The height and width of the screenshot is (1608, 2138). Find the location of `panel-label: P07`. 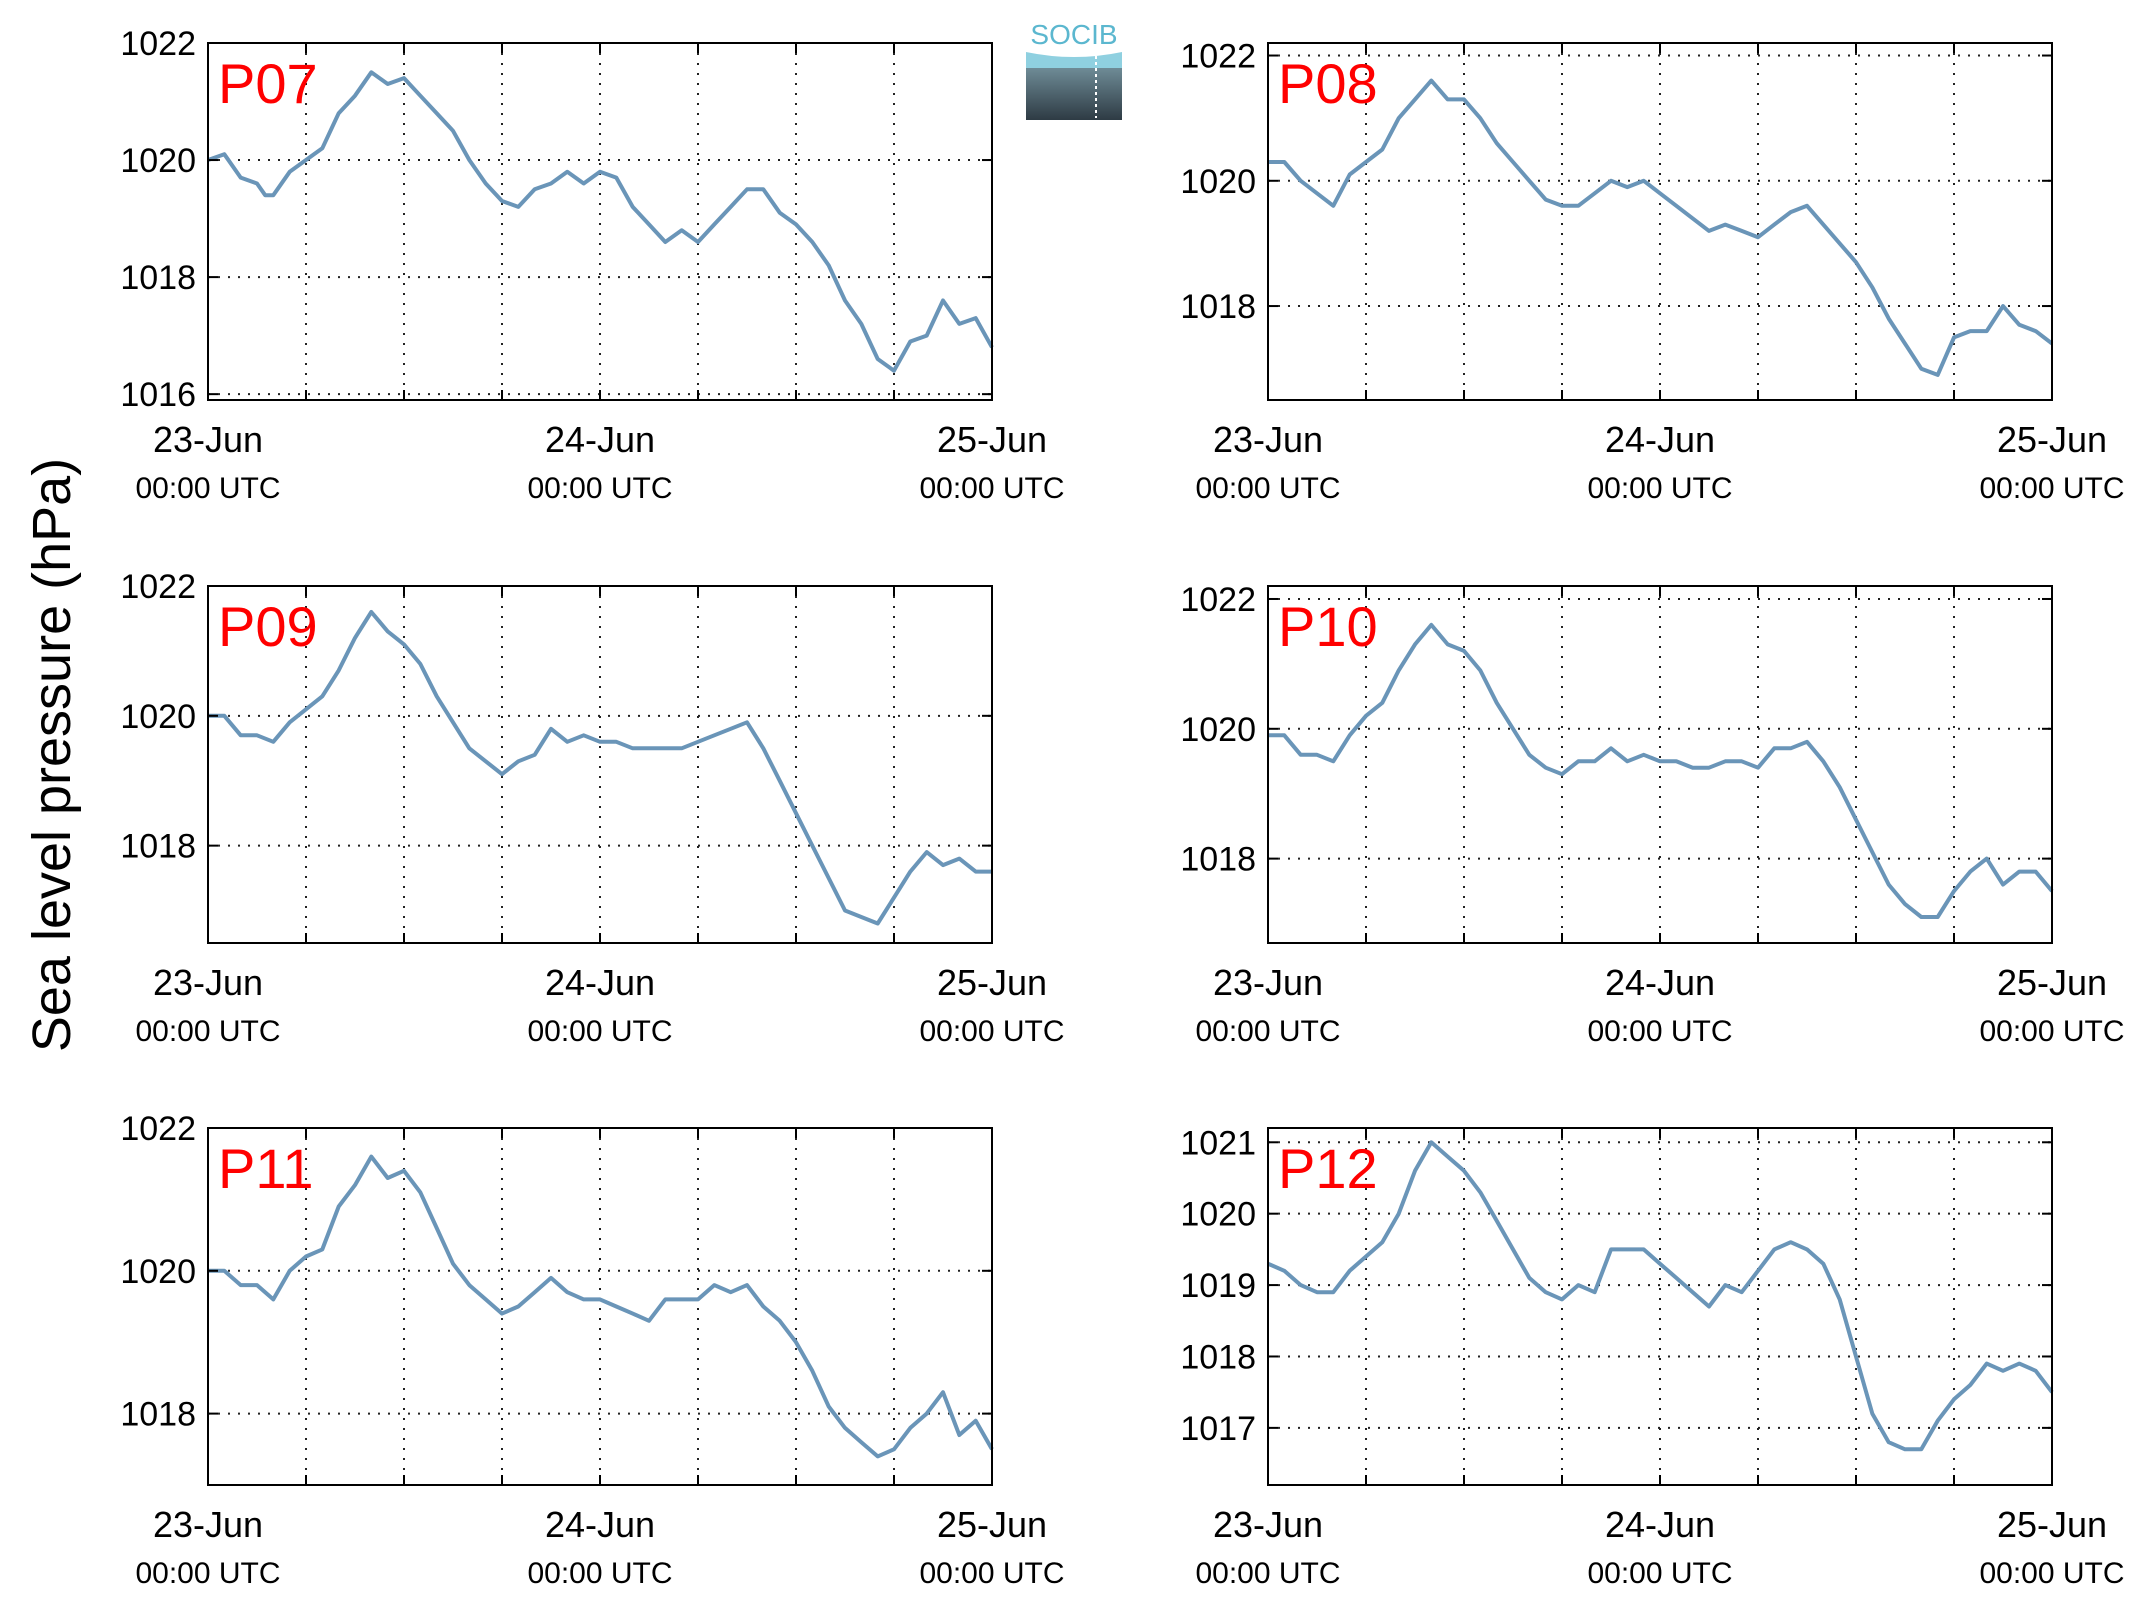

panel-label: P07 is located at coordinates (268, 83).